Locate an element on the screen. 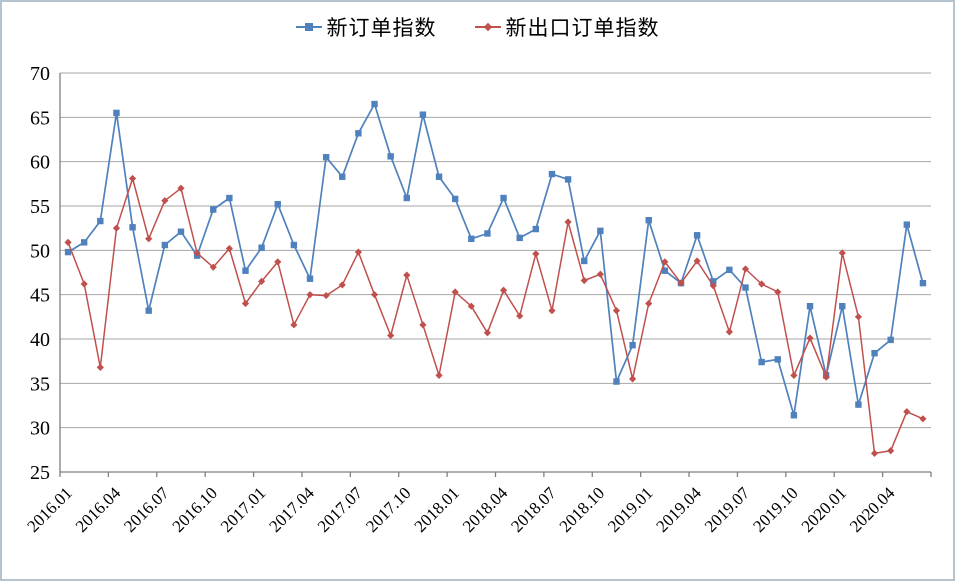  legend-label-new-export-orders: 新出口订单指数 is located at coordinates (582, 28).